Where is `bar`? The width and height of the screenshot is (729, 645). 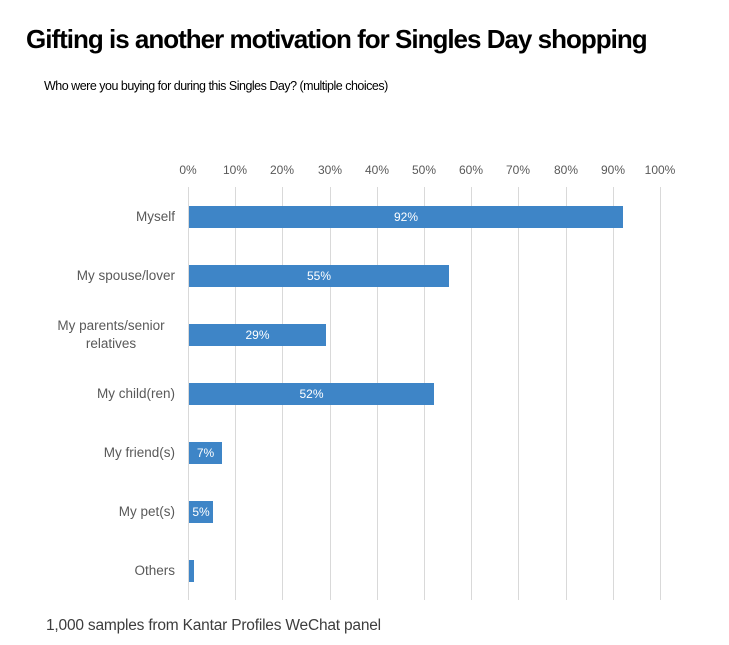
bar is located at coordinates (191, 570).